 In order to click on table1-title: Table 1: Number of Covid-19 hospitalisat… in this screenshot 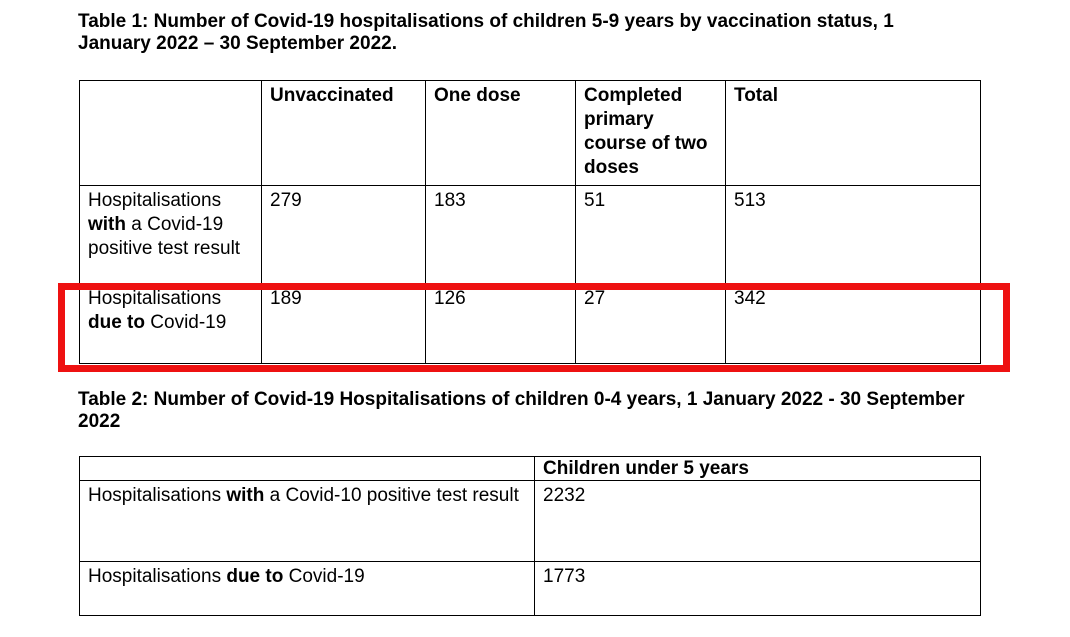, I will do `click(486, 32)`.